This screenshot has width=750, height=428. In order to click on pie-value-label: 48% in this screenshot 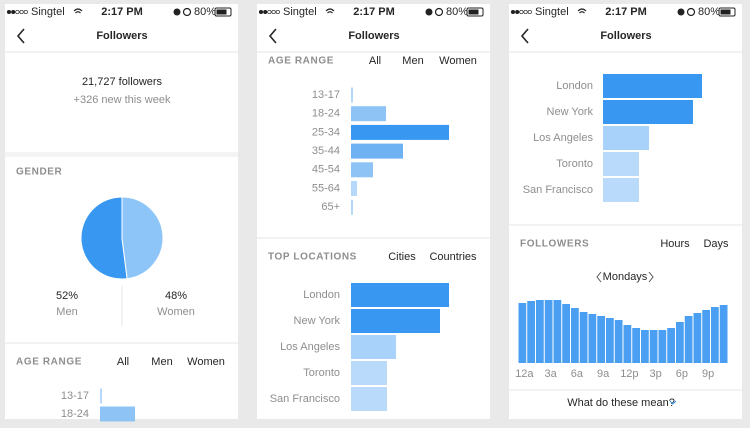, I will do `click(176, 296)`.